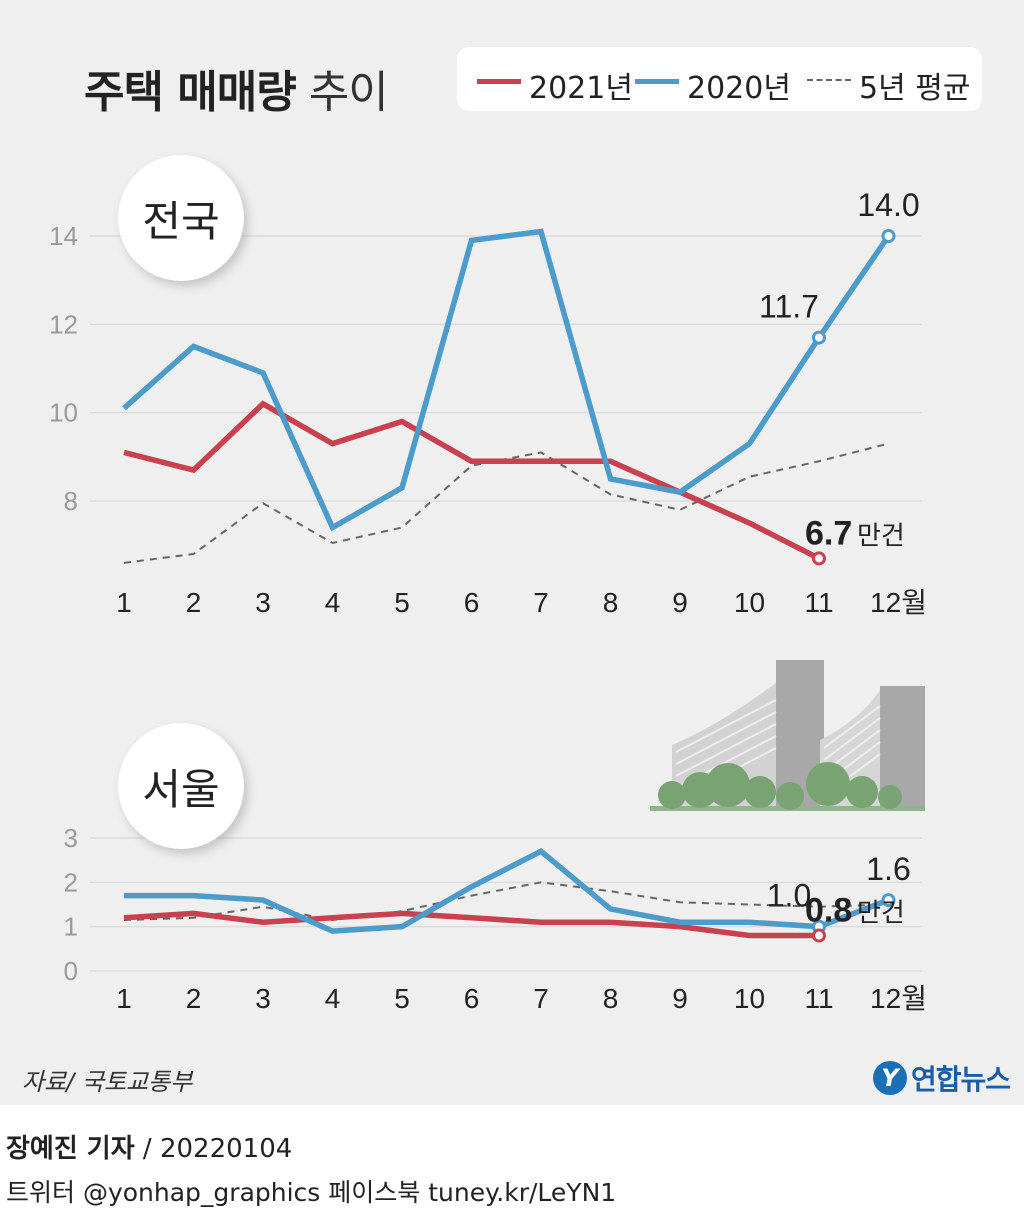  What do you see at coordinates (611, 602) in the screenshot?
I see `national-x-tick-label: 8` at bounding box center [611, 602].